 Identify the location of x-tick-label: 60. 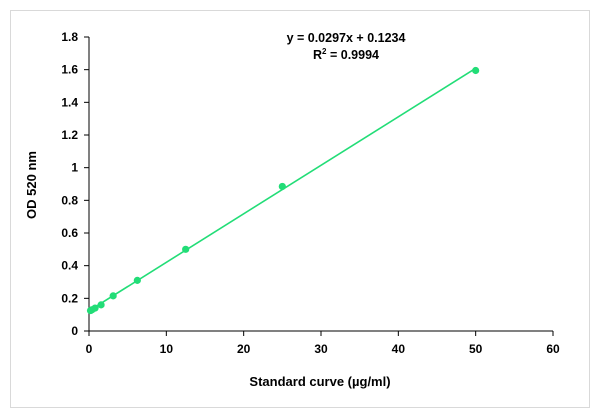
(553, 349).